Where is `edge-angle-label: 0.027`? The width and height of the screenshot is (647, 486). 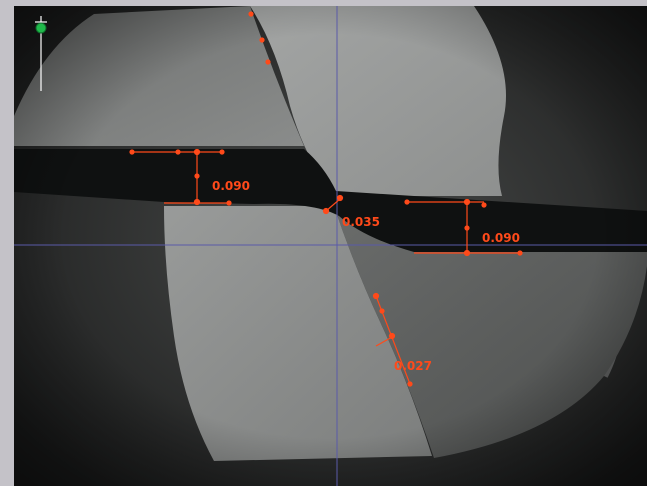
edge-angle-label: 0.027 is located at coordinates (413, 366).